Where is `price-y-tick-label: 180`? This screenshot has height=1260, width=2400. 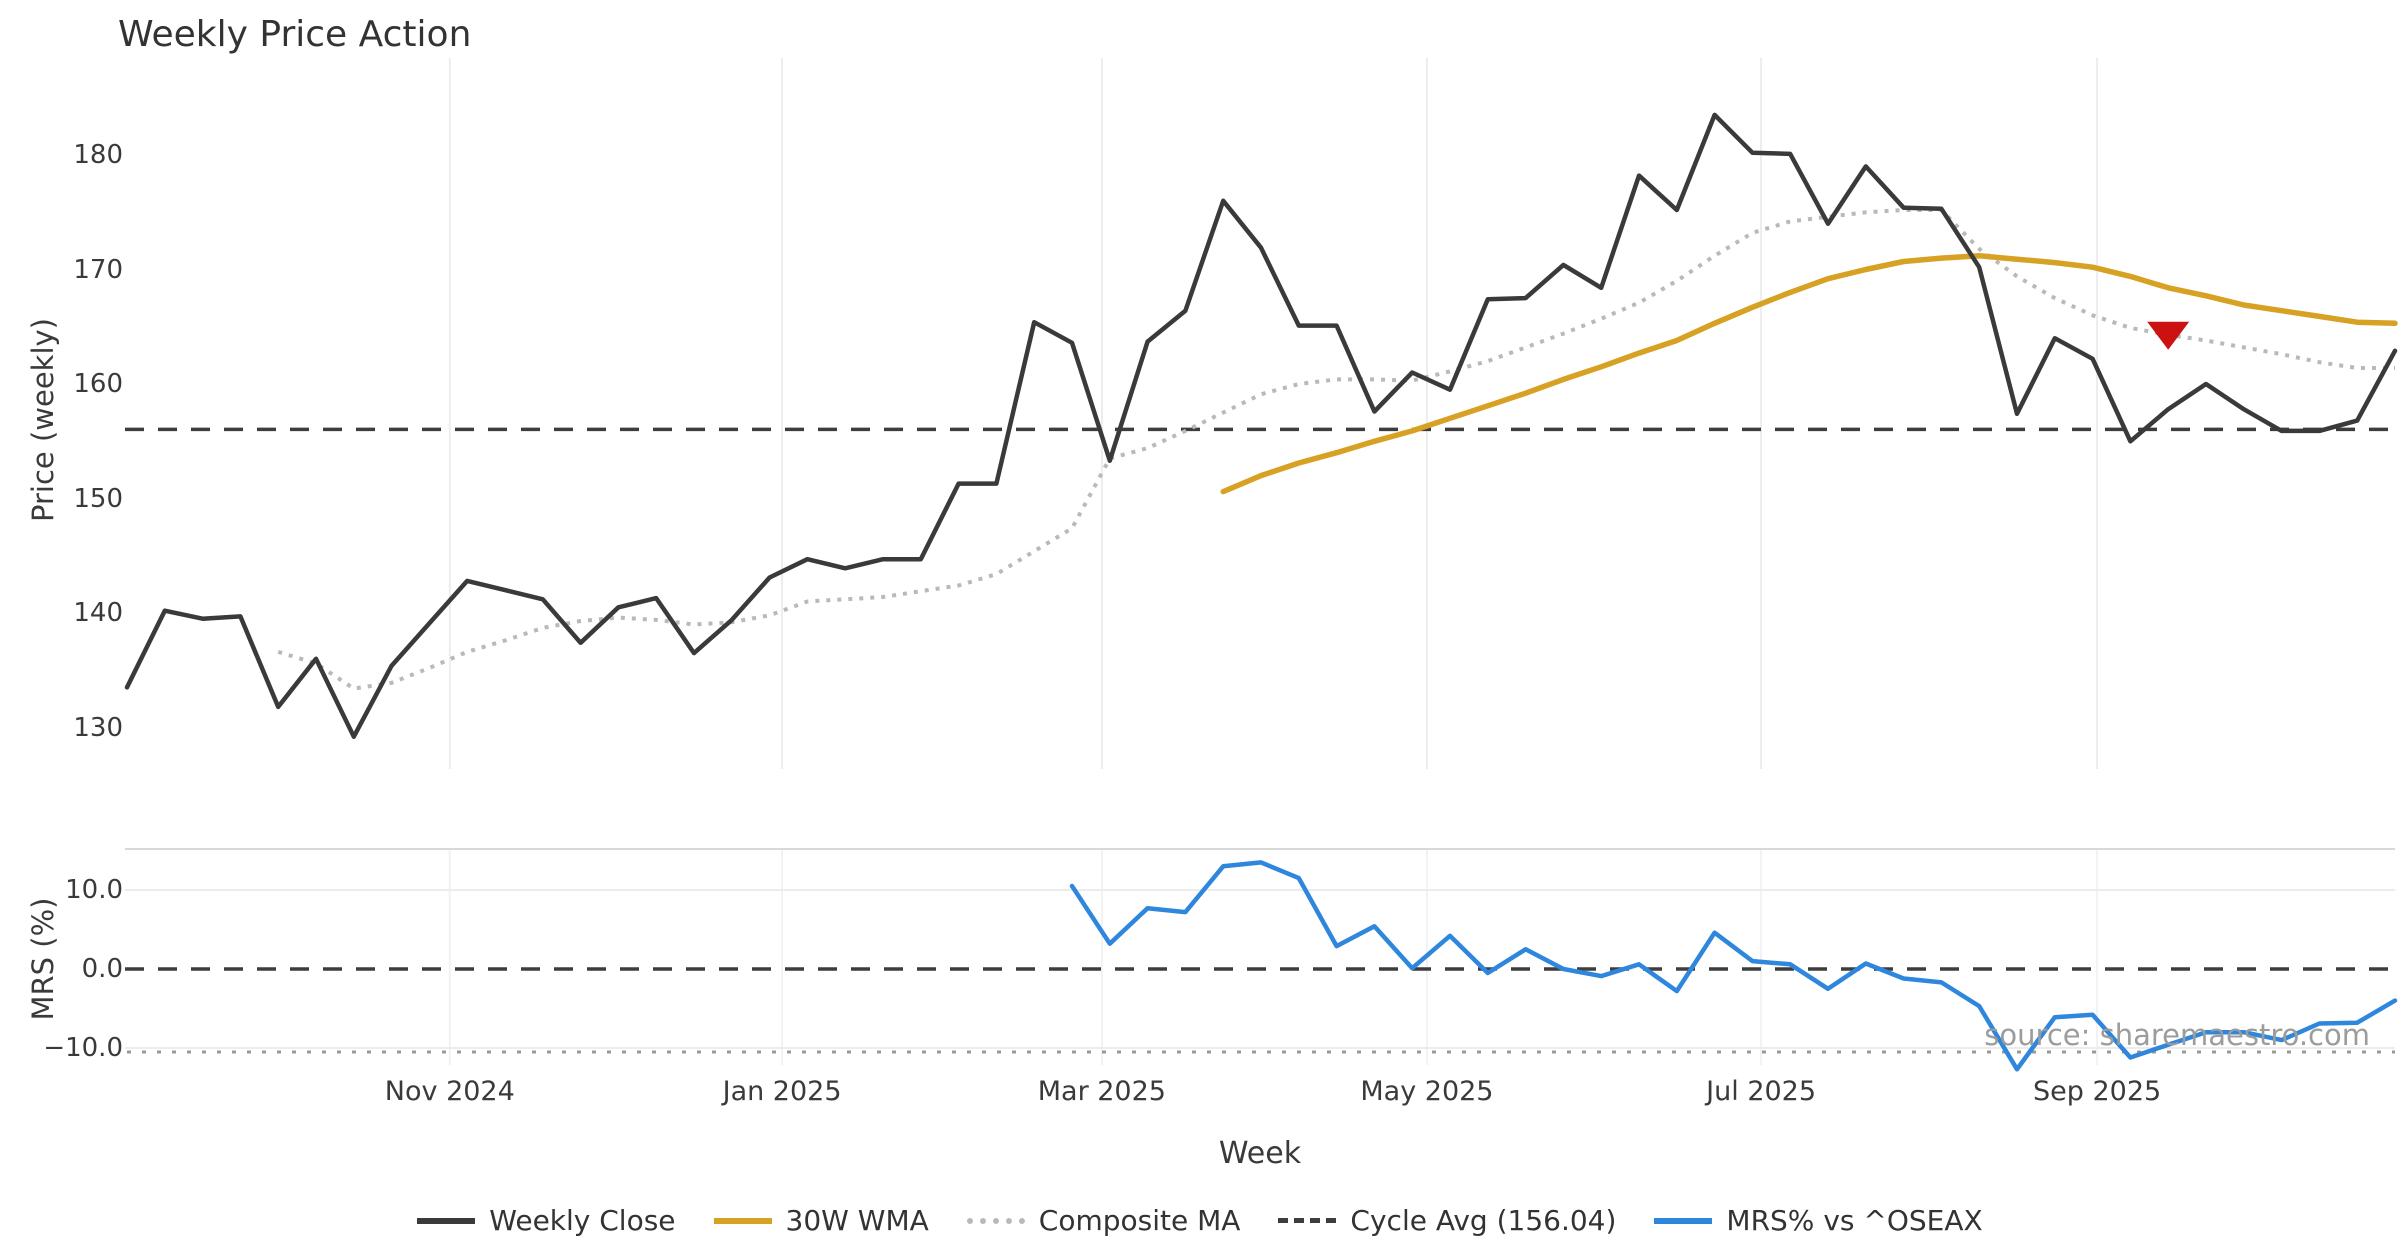 price-y-tick-label: 180 is located at coordinates (98, 155).